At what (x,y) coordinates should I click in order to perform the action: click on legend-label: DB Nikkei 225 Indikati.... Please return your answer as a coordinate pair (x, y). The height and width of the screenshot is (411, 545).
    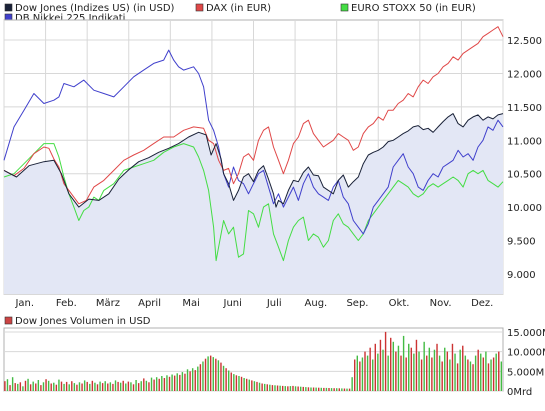
    Looking at the image, I should click on (75, 18).